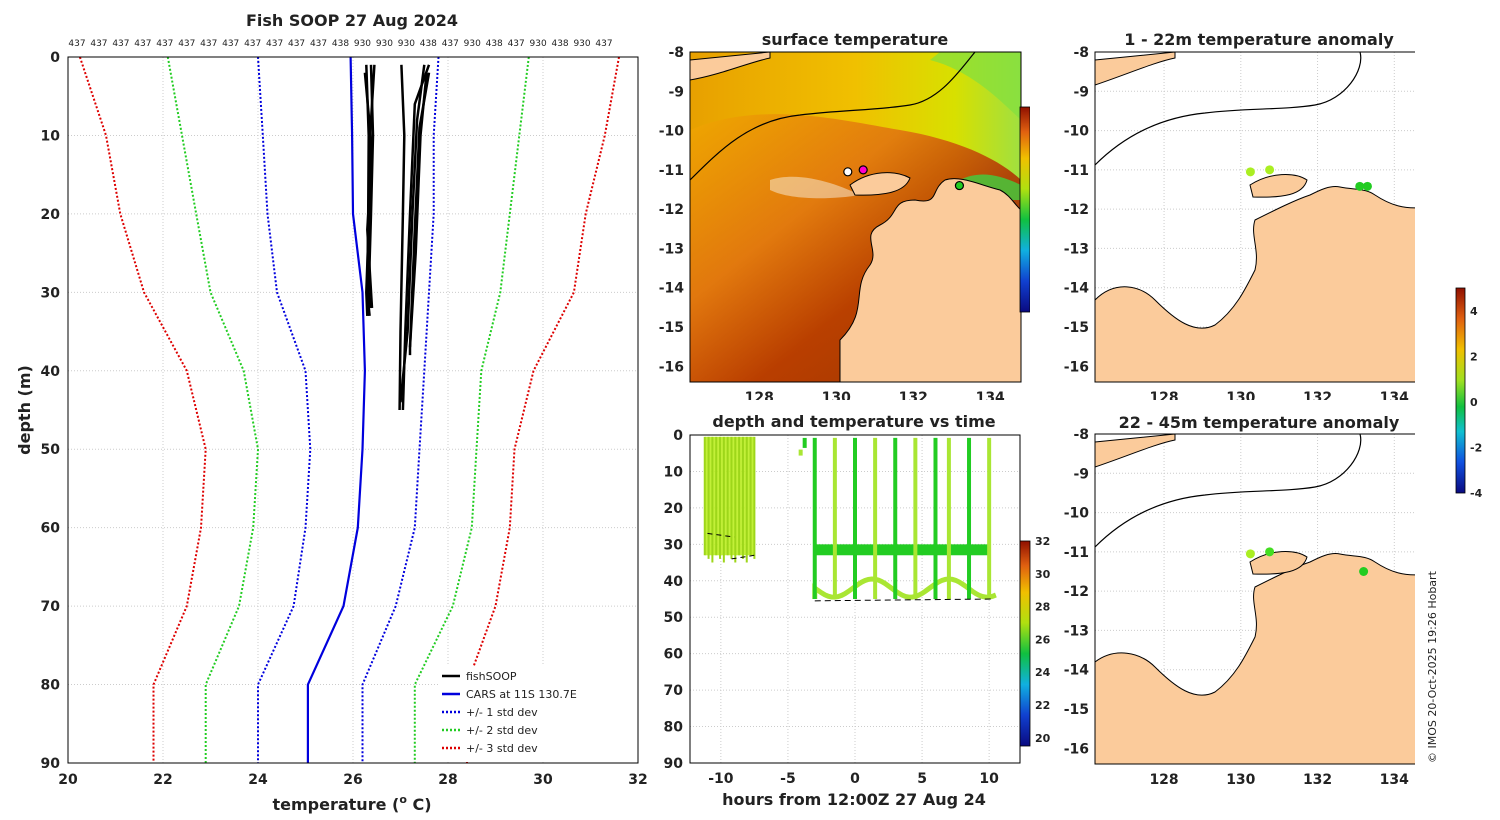 Image resolution: width=1500 pixels, height=820 pixels. Describe the element at coordinates (800, 452) in the screenshot. I see `stray-point` at that location.